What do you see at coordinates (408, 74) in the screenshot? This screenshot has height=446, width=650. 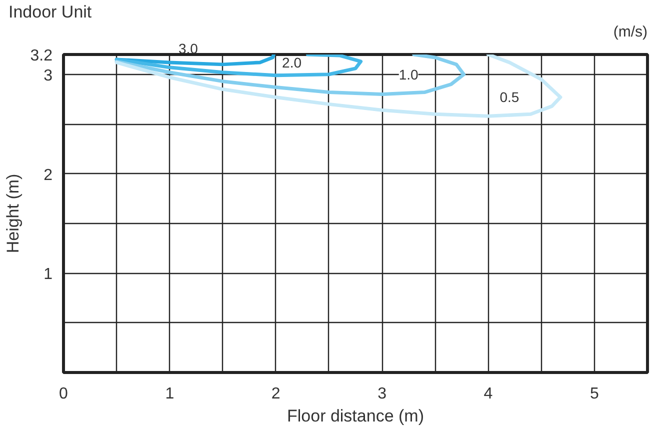 I see `annotation: 1.0` at bounding box center [408, 74].